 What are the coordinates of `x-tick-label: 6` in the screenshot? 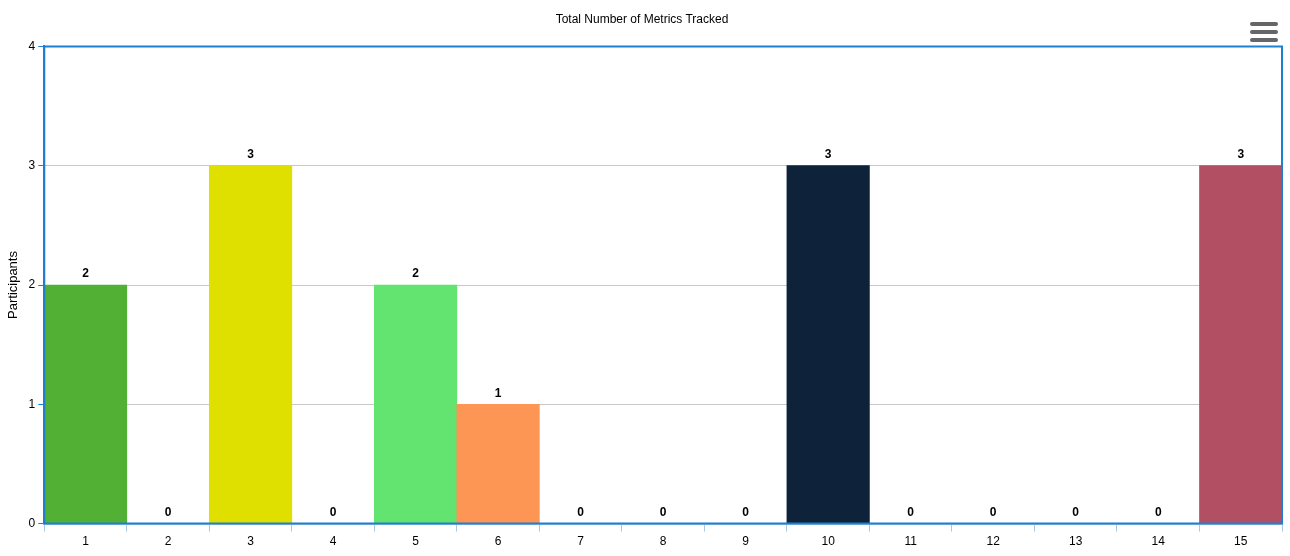 It's located at (498, 541).